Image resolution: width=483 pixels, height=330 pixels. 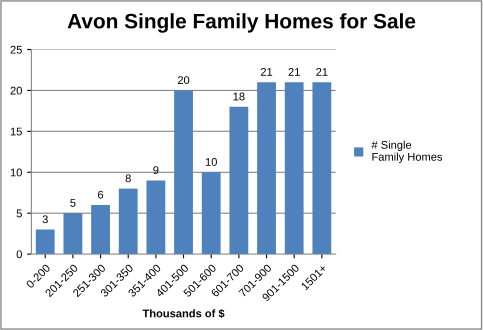 I want to click on data-label: 10, so click(x=211, y=162).